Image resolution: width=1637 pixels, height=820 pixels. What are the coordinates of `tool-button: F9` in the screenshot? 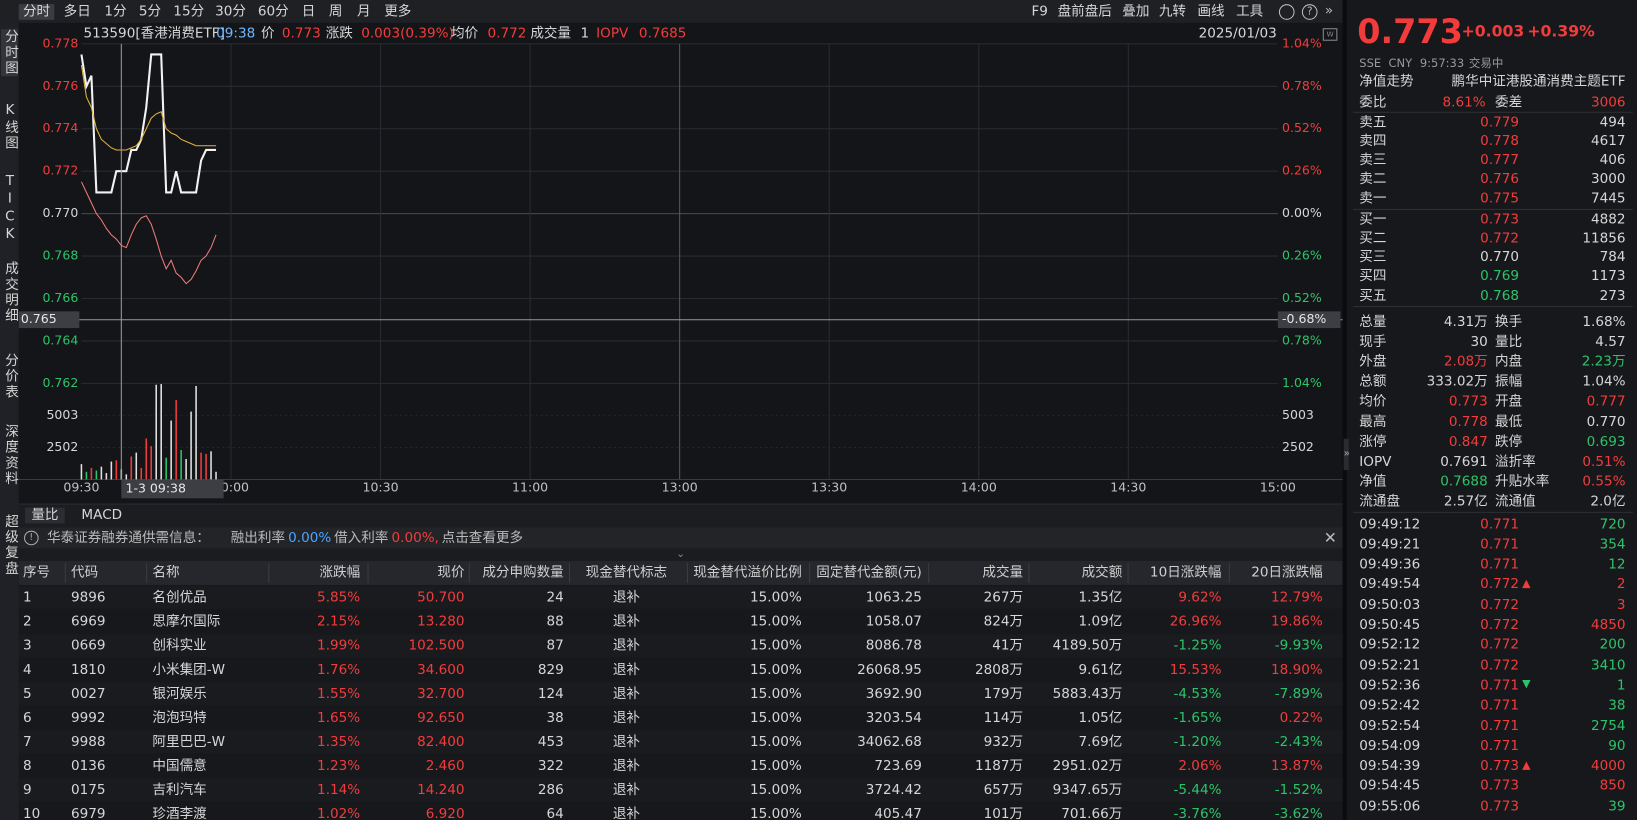 It's located at (1039, 11).